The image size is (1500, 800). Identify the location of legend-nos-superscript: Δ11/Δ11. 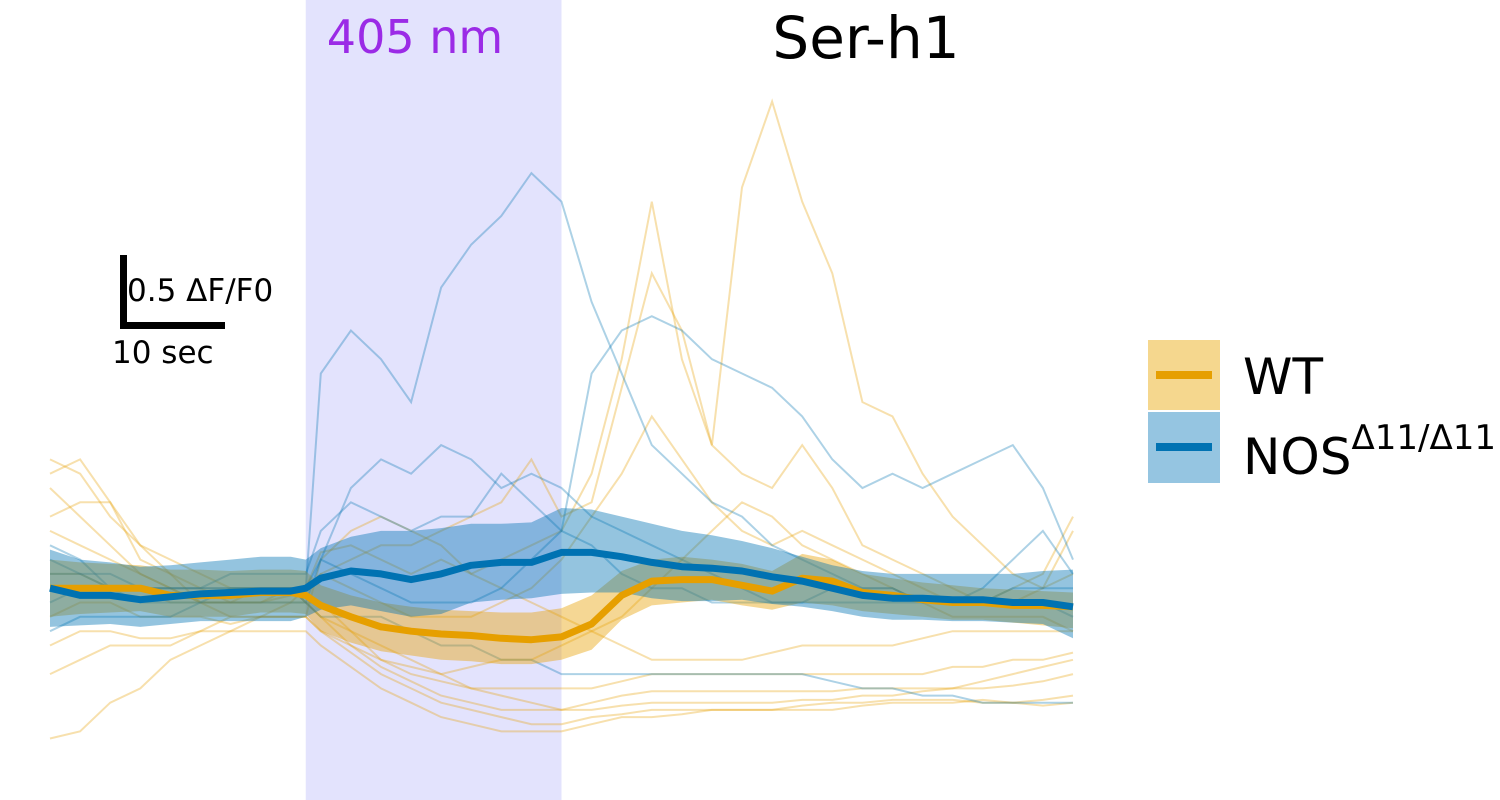
(1424, 438).